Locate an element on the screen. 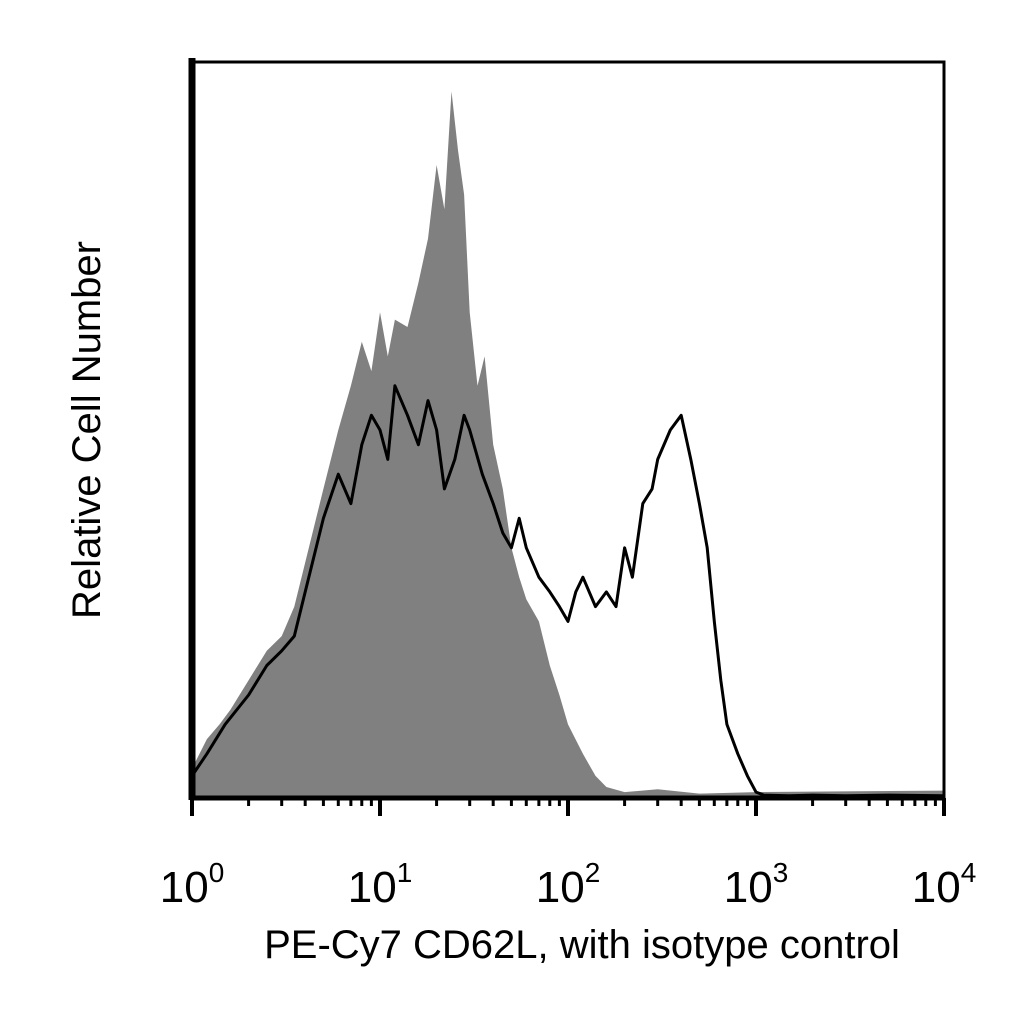  x-tick-label: 10² is located at coordinates (568, 884).